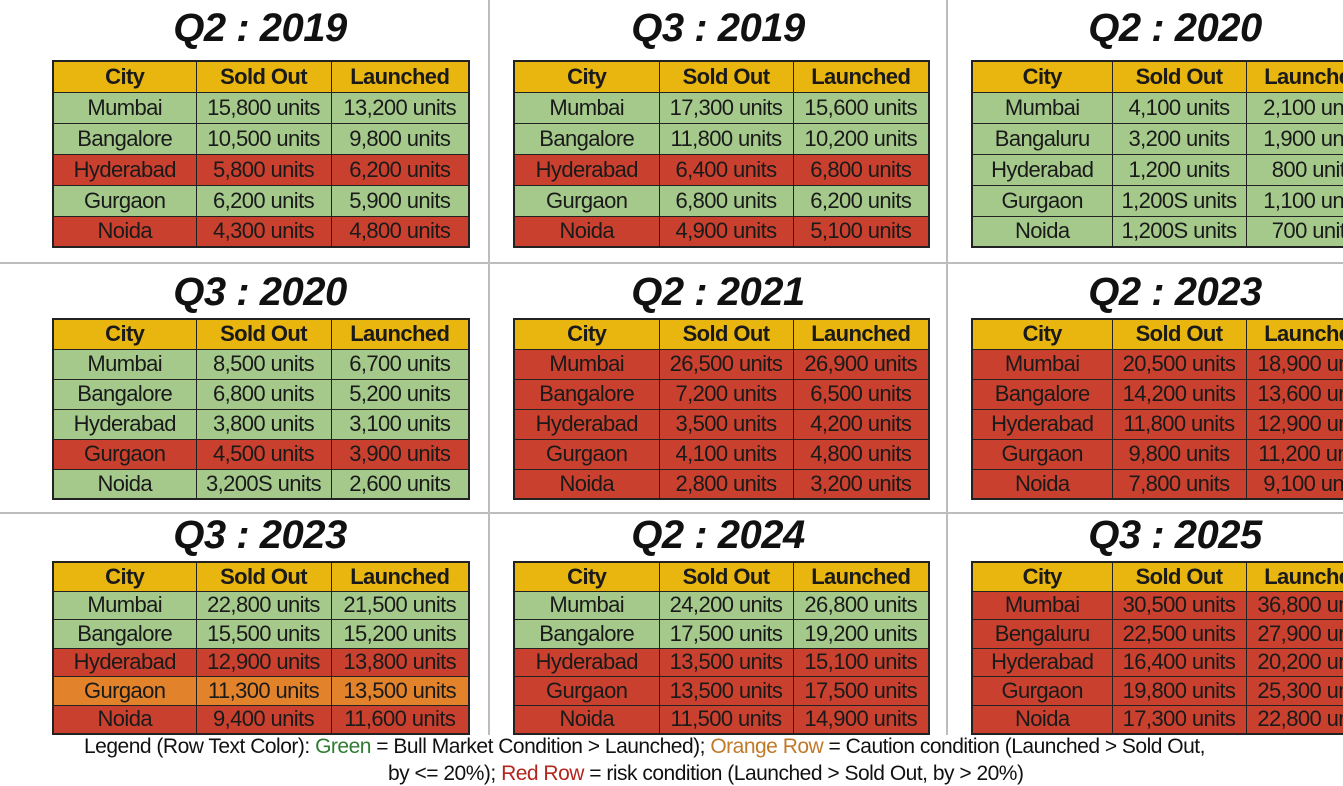  I want to click on table-row: Bangalore 15,500 units 15,200 units, so click(261, 634).